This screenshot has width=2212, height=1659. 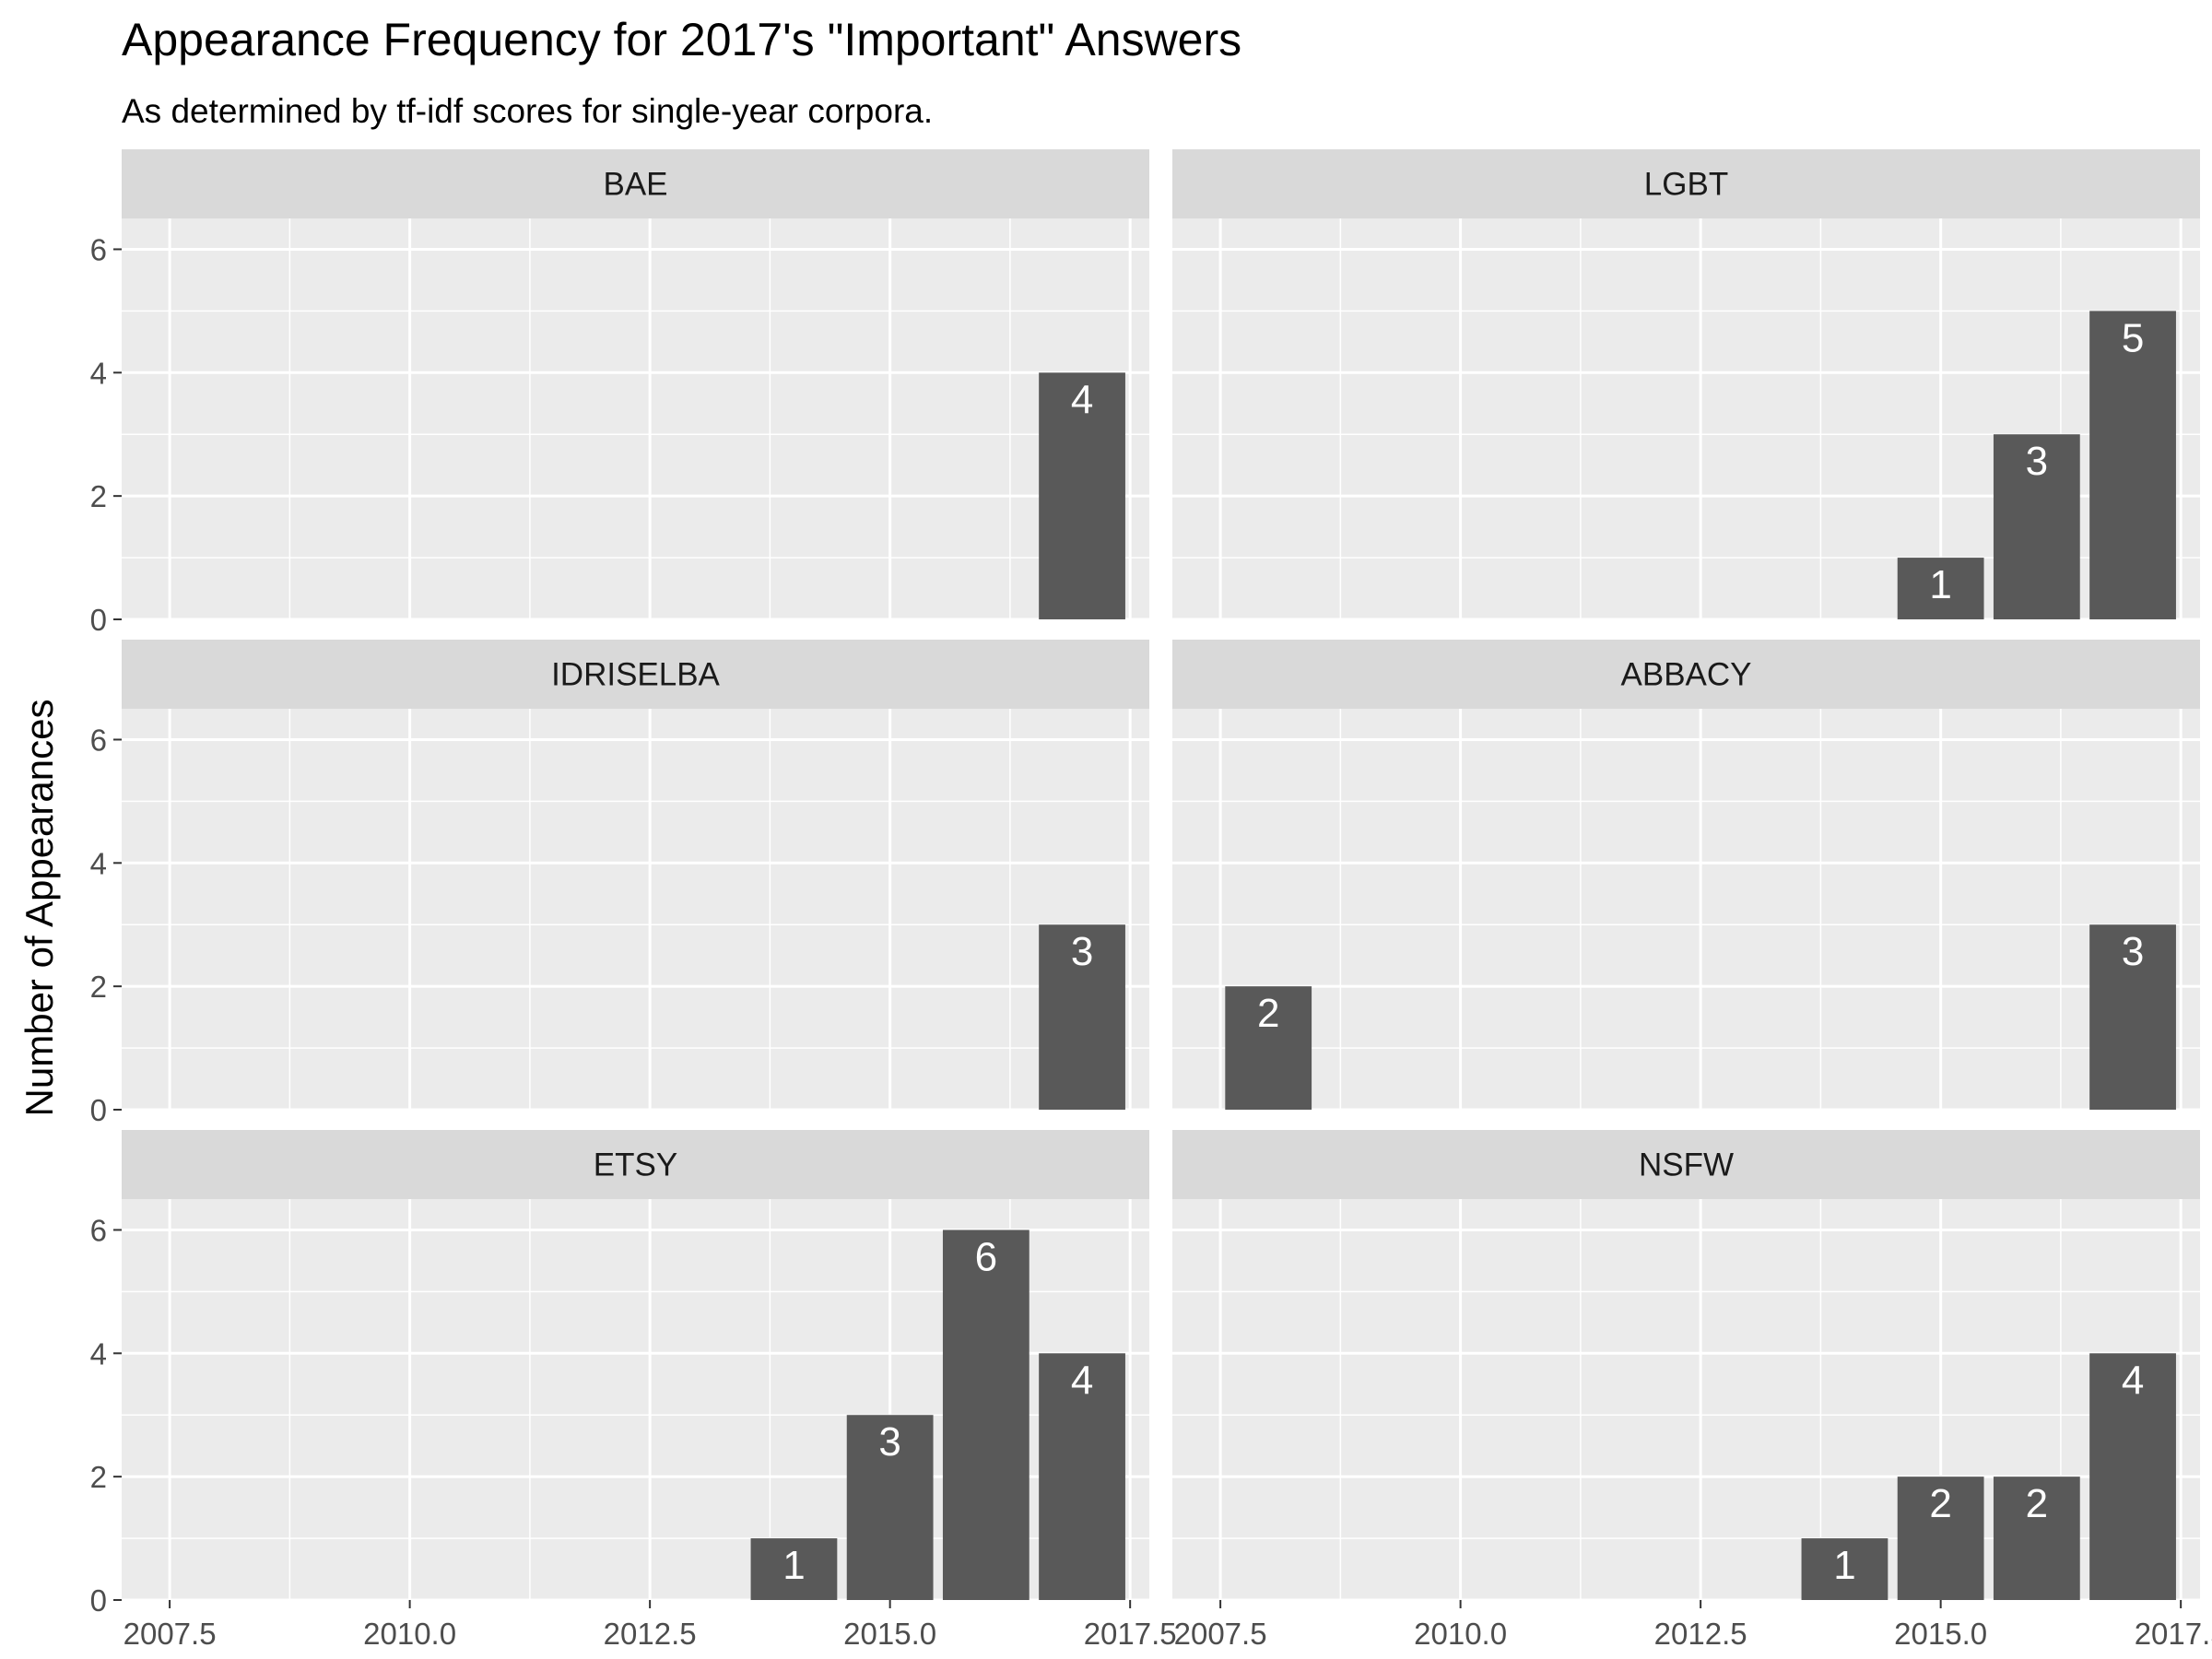 I want to click on facet-nsfw: NSFW 1 2 2 4 2007.5 2010.0 2012.5 2015.0 2017.5, so click(x=1692, y=1390).